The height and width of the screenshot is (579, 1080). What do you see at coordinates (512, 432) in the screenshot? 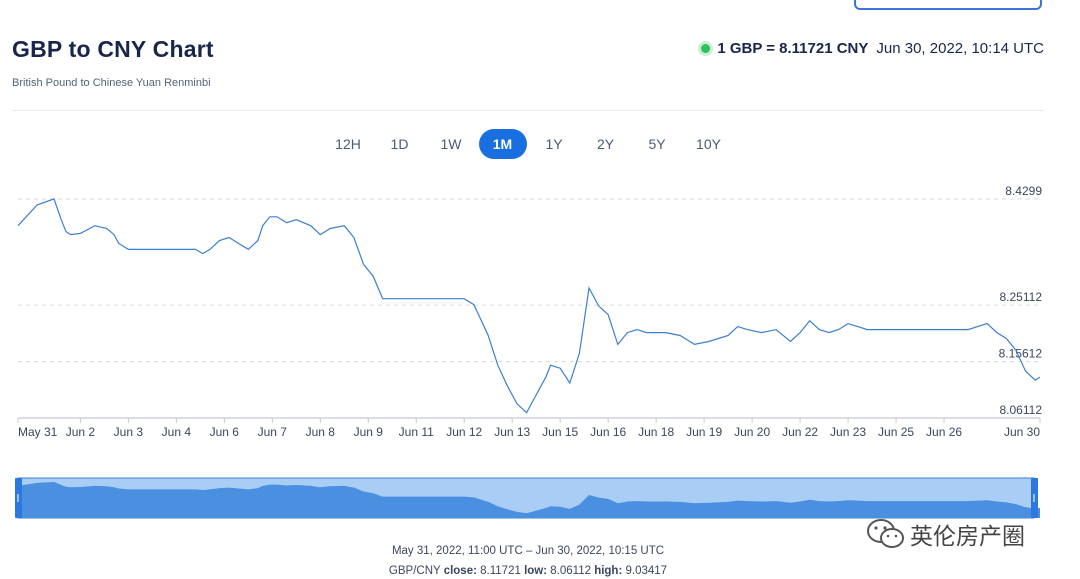
I see `x-tick-label: Jun 13` at bounding box center [512, 432].